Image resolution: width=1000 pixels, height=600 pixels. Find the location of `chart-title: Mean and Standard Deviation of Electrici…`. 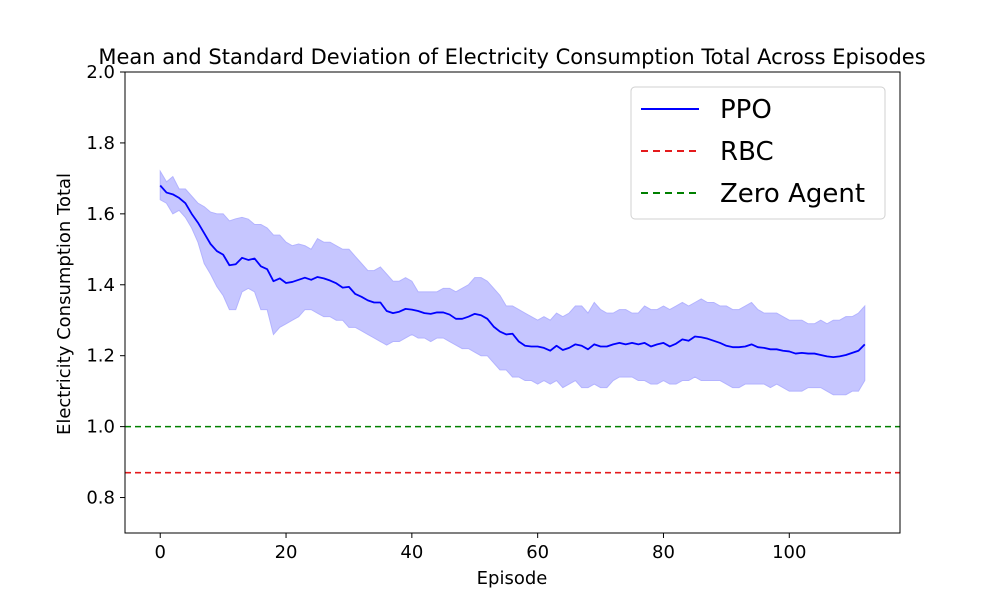

chart-title: Mean and Standard Deviation of Electrici… is located at coordinates (511, 57).